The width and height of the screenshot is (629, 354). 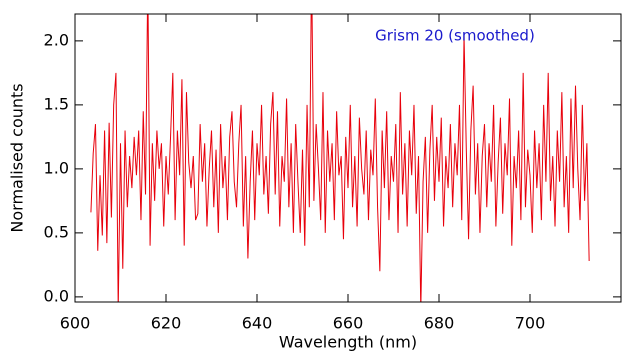 I want to click on x-axis-label: Wavelength (nm), so click(x=348, y=342).